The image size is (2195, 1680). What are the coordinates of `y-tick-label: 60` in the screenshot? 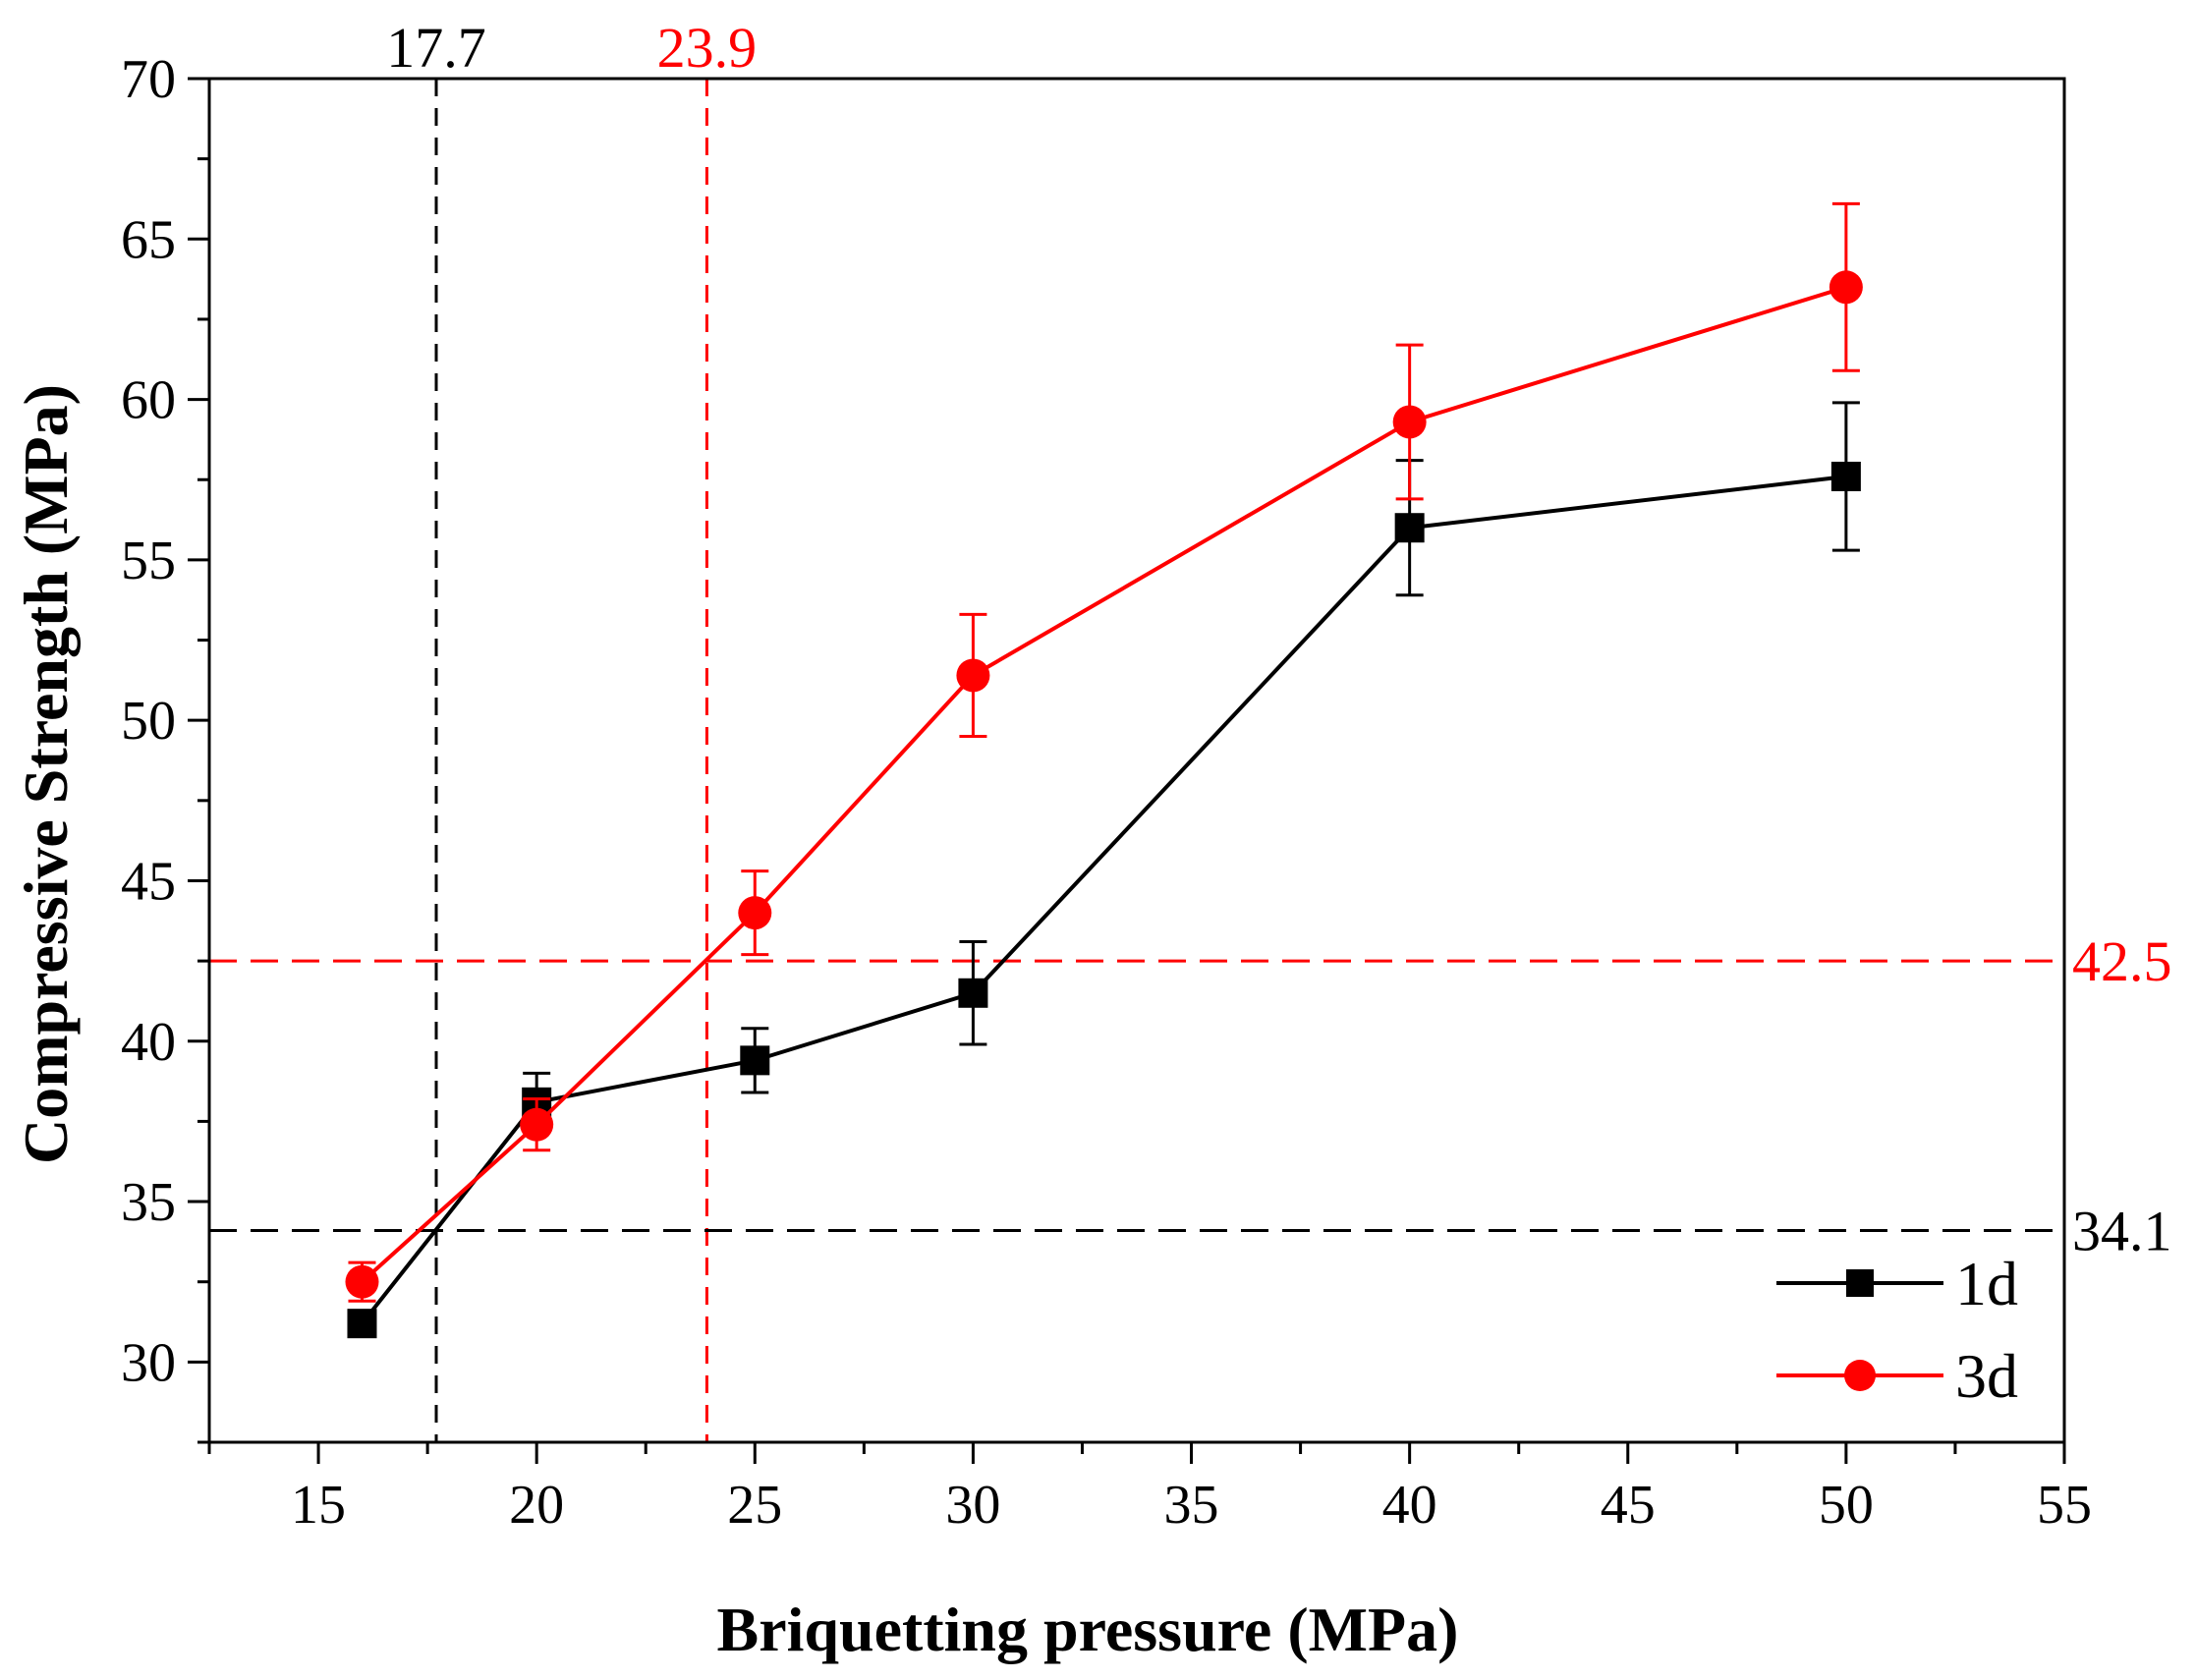 It's located at (148, 400).